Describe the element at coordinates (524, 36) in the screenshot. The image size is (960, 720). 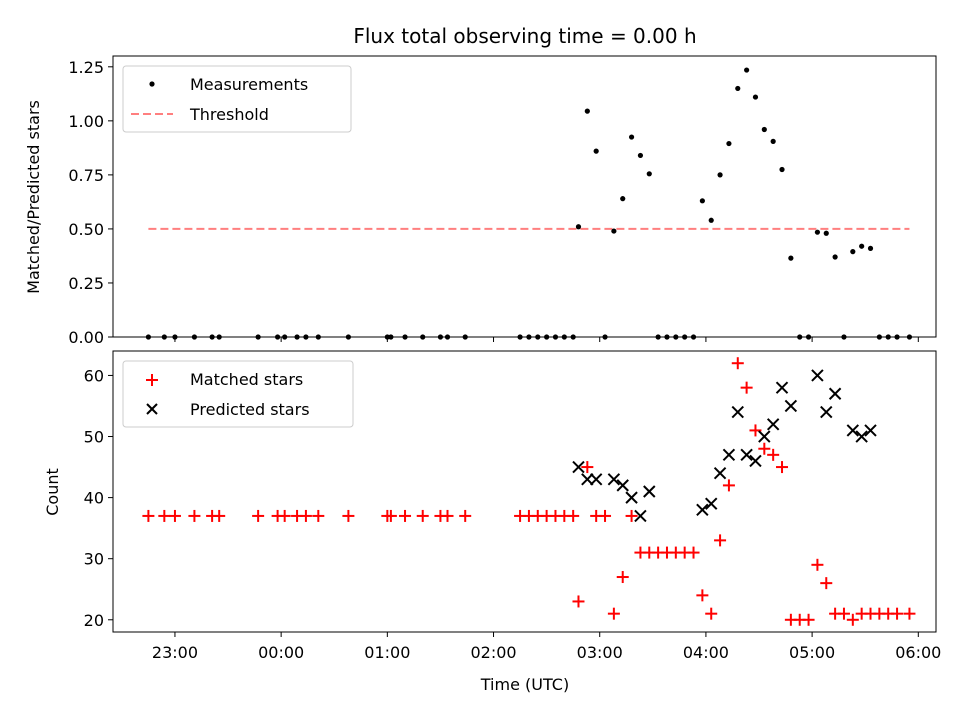
I see `chart-title: Flux total observing time = 0.00 h` at that location.